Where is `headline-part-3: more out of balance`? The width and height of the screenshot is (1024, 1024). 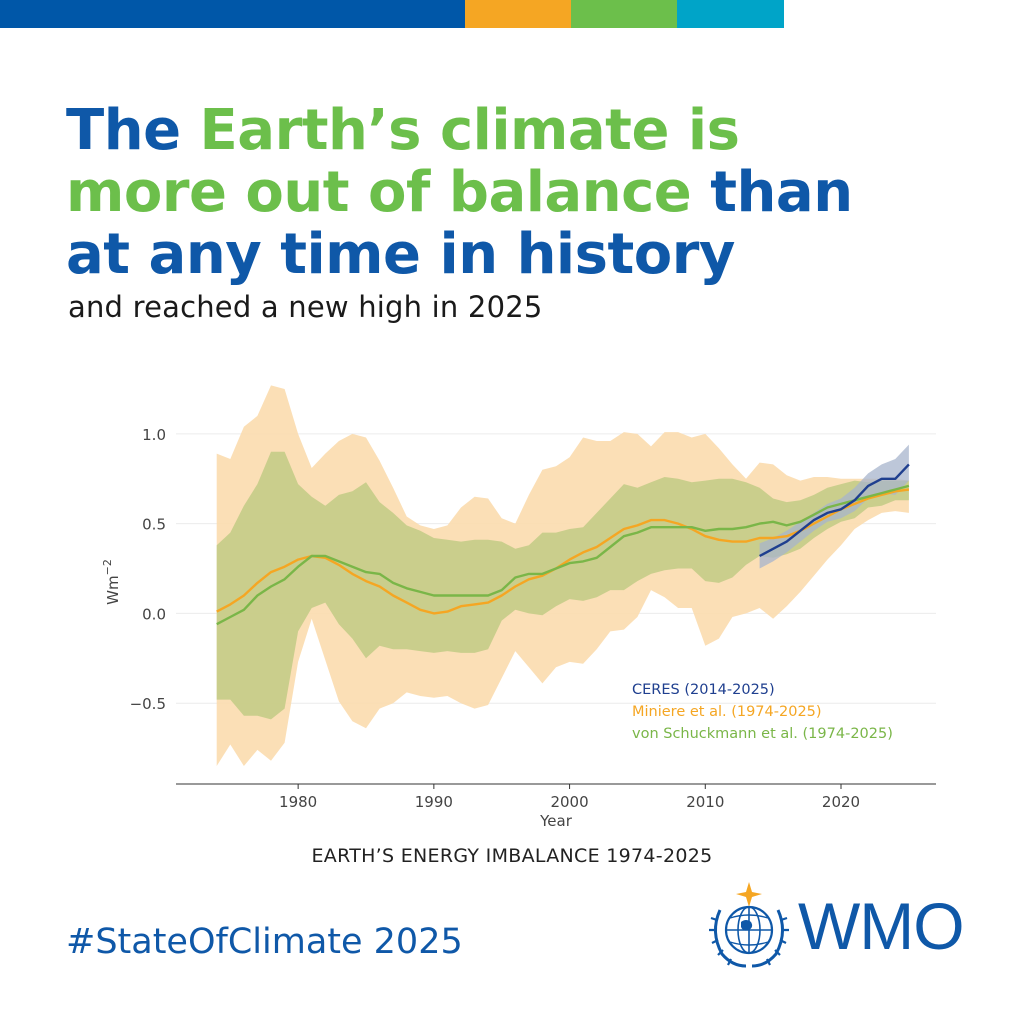 headline-part-3: more out of balance is located at coordinates (379, 192).